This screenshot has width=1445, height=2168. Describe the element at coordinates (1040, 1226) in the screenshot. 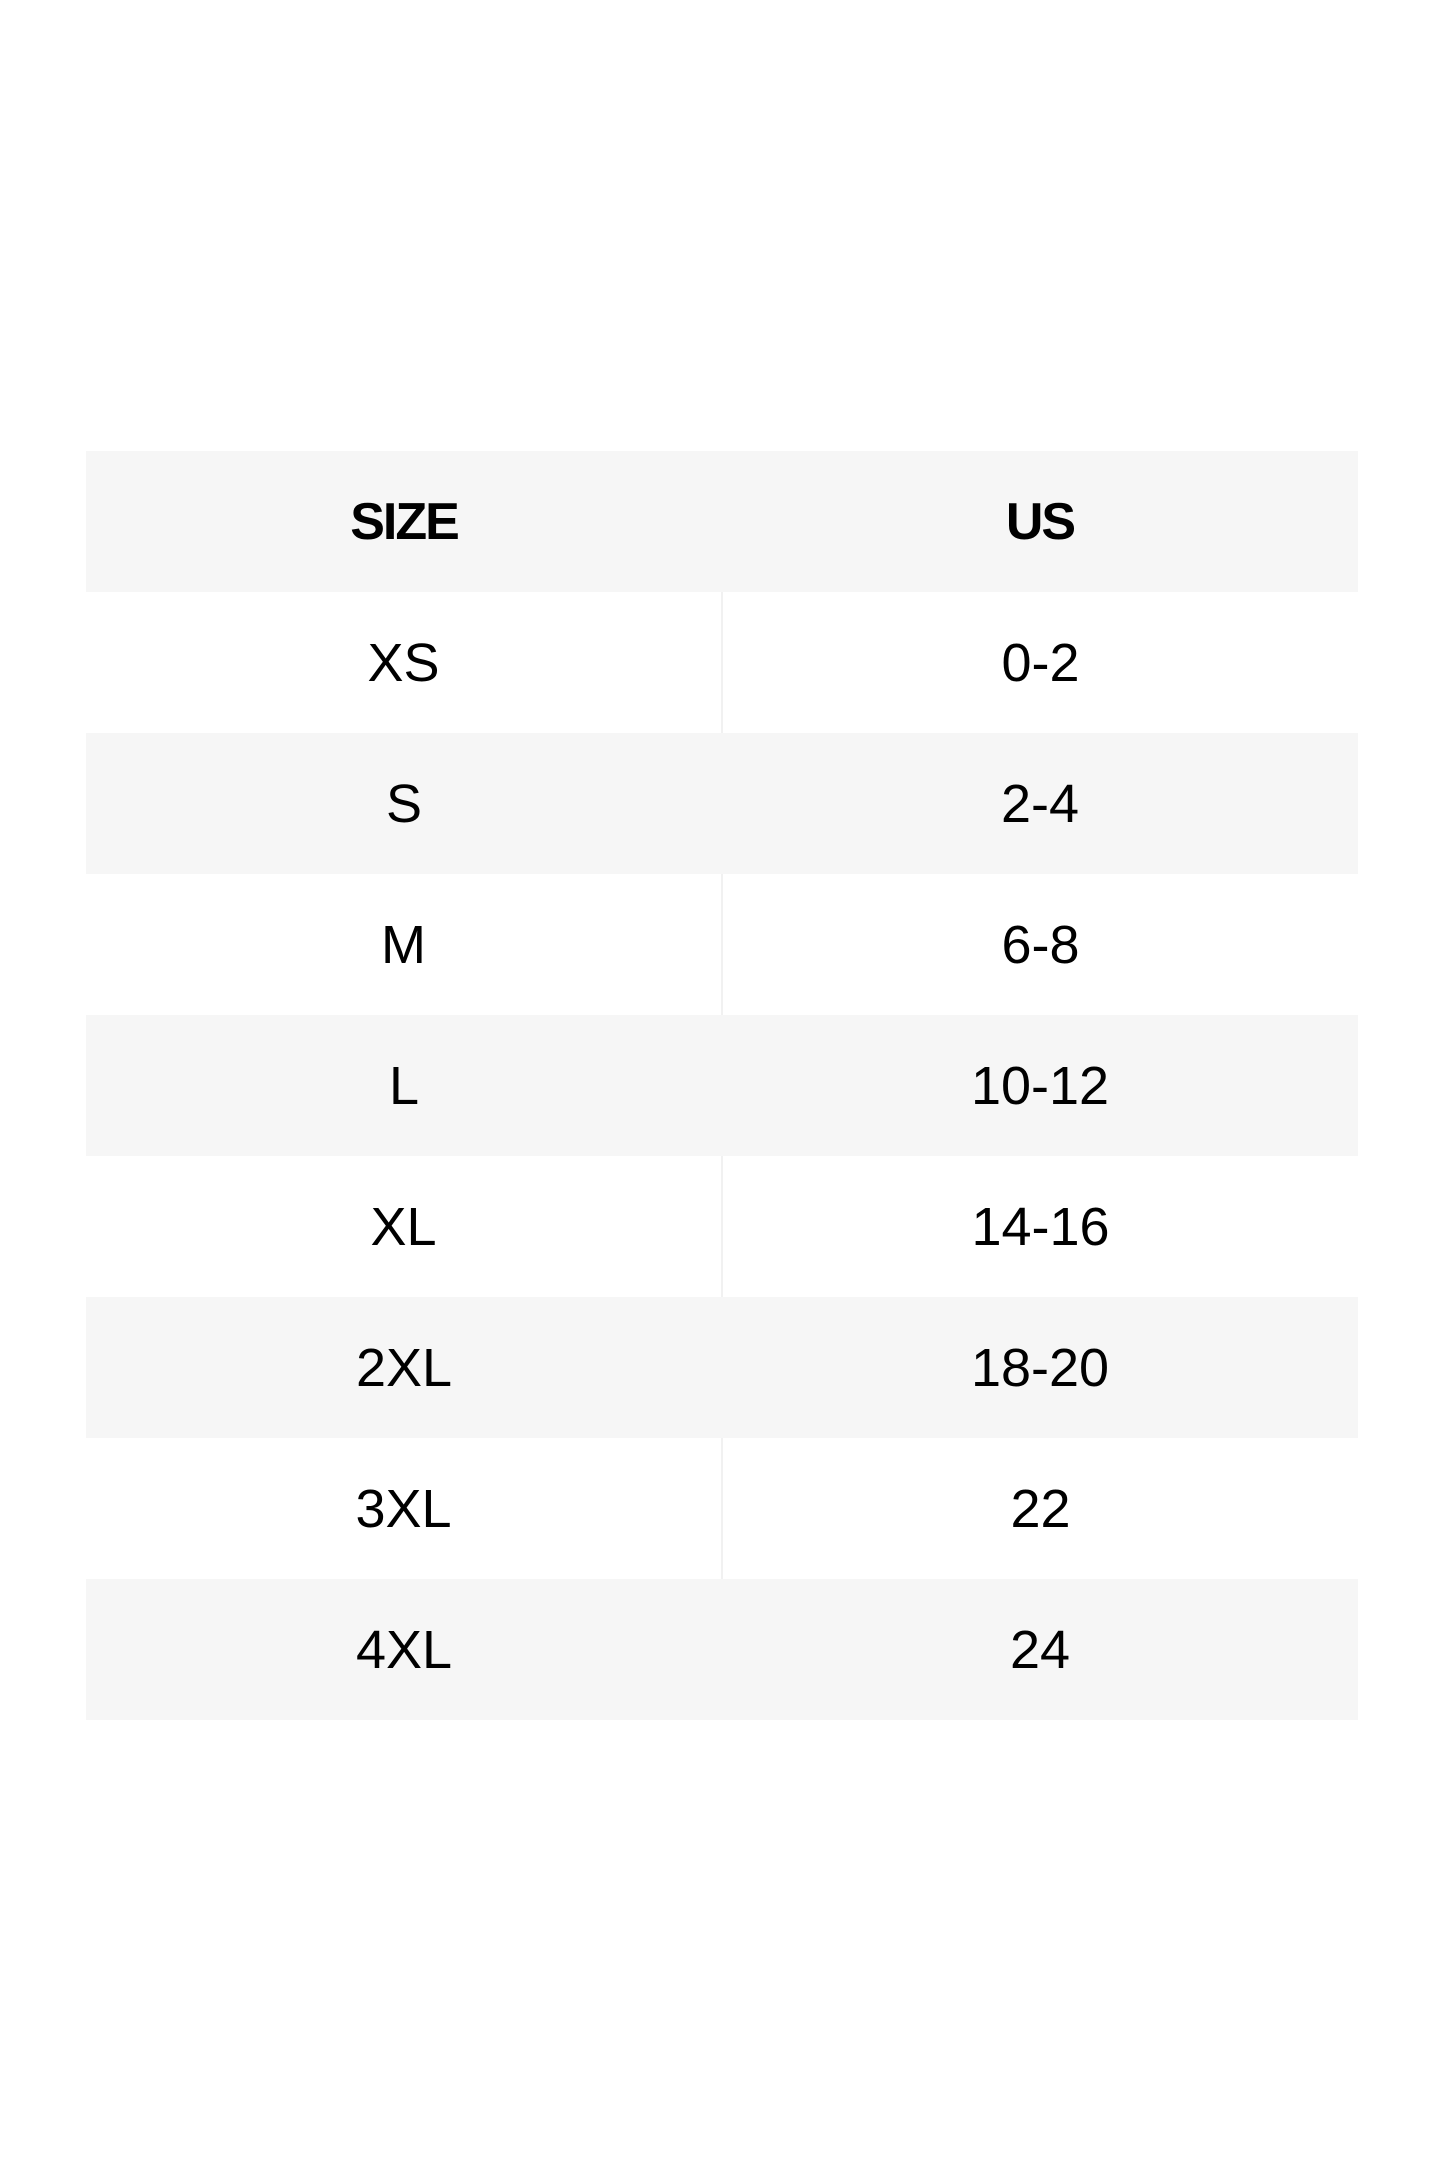

I see `cell-us: 14-16` at that location.